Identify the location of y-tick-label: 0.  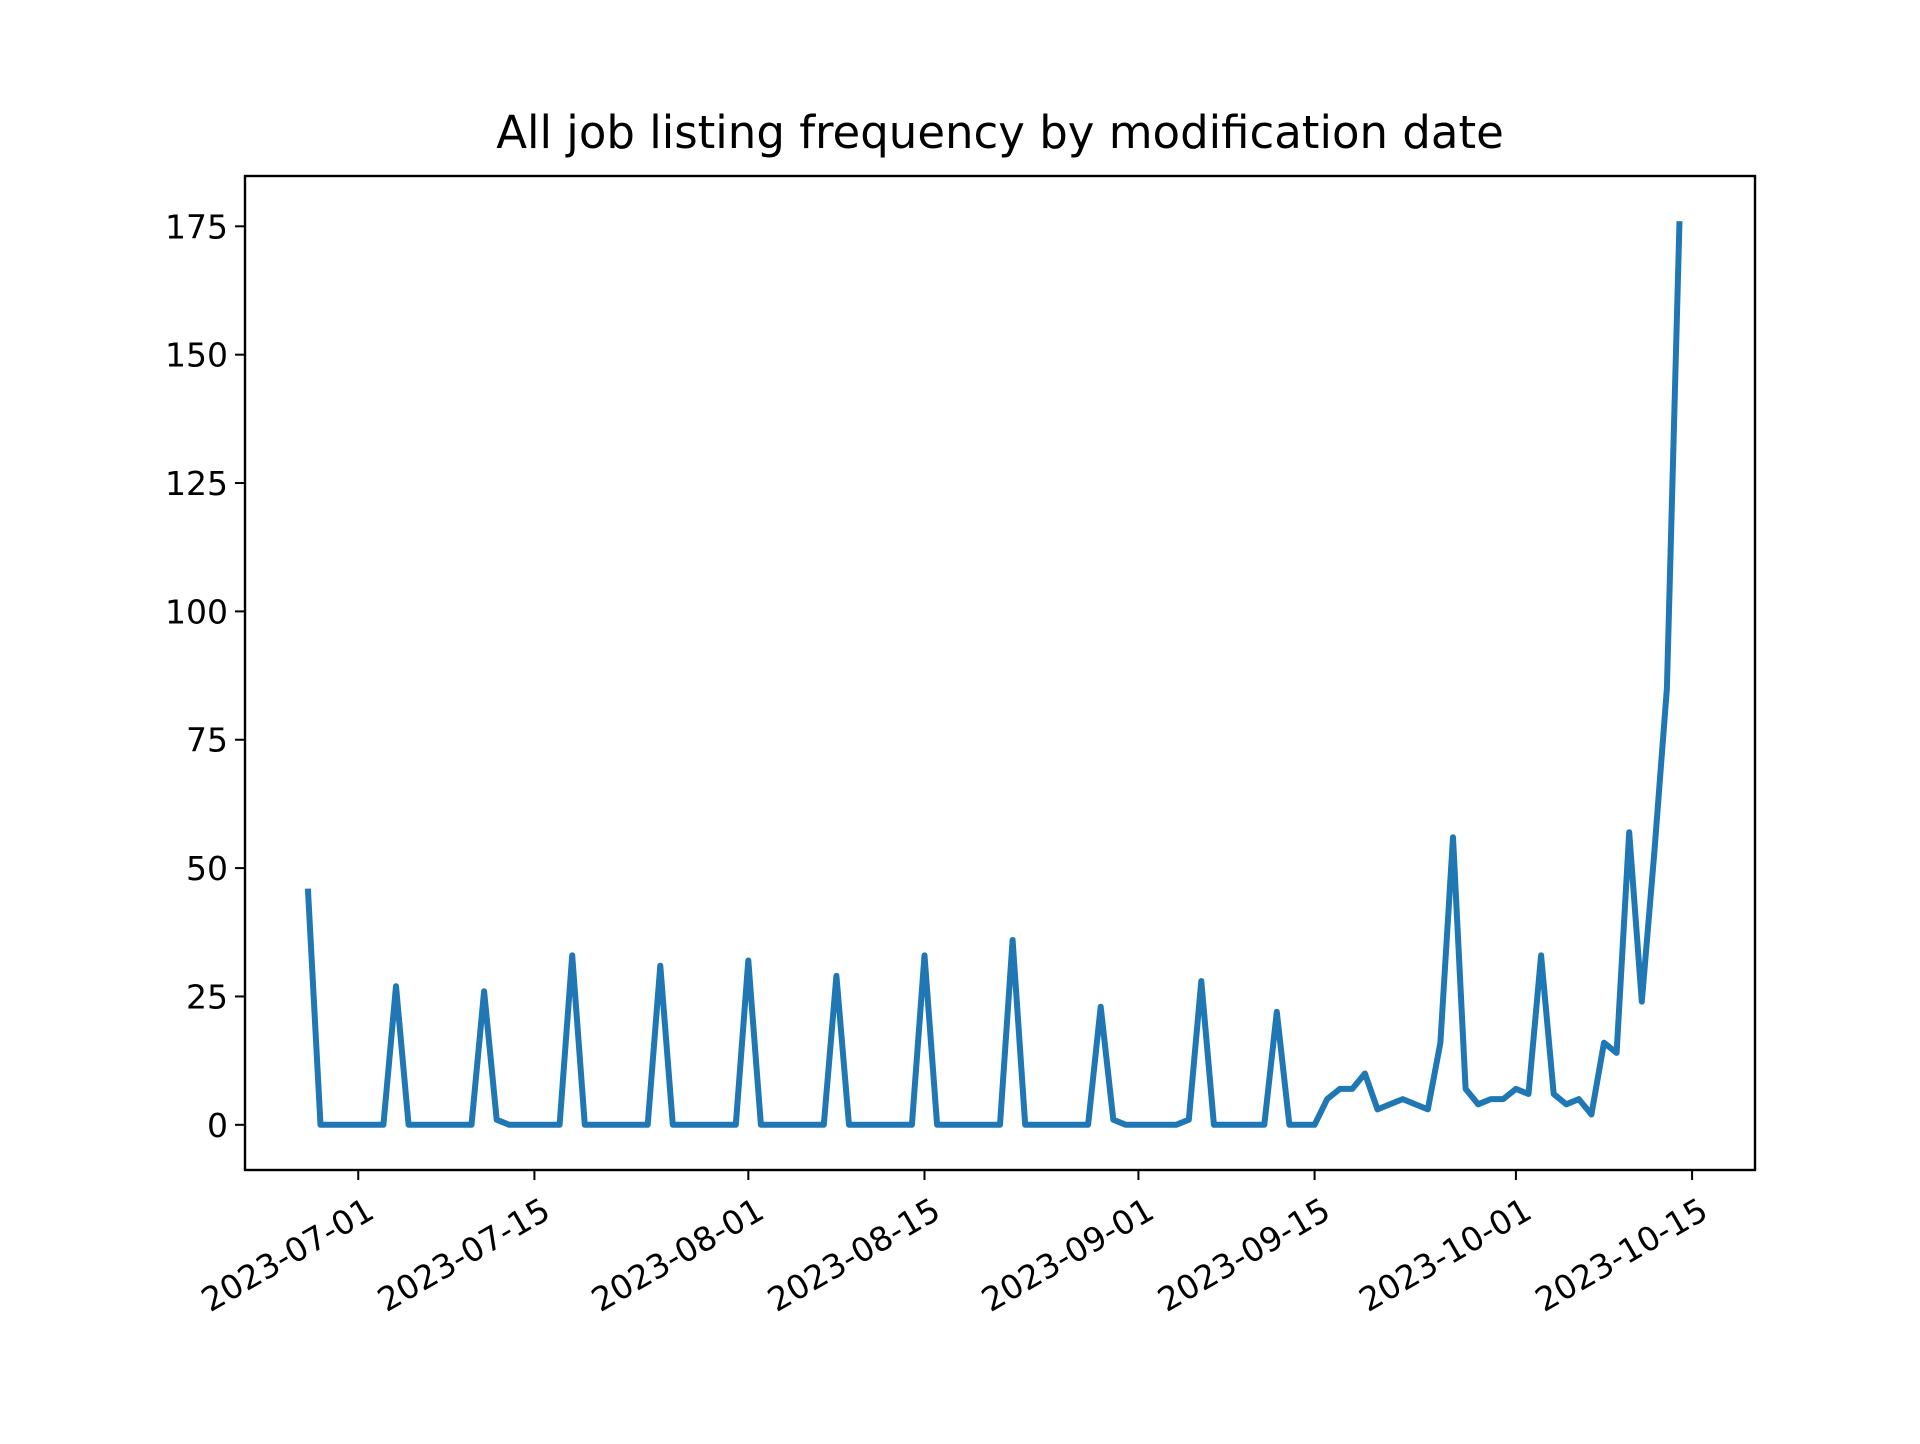
(217, 1125).